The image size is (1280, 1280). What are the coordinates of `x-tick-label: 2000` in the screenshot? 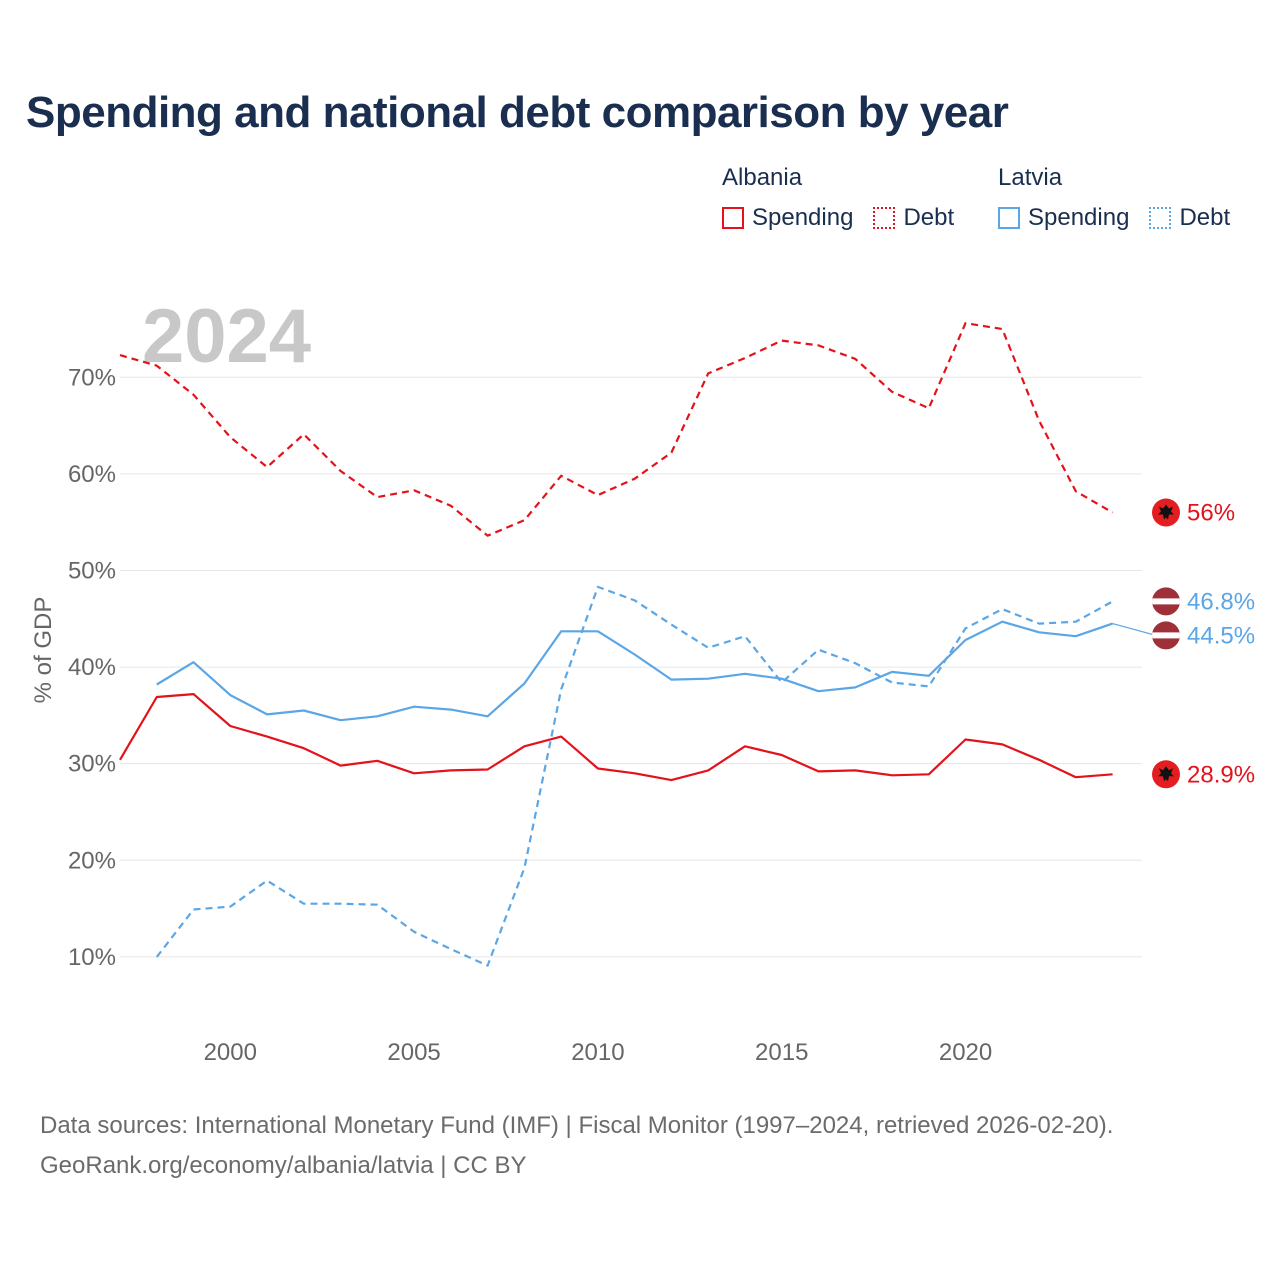 It's located at (230, 1052).